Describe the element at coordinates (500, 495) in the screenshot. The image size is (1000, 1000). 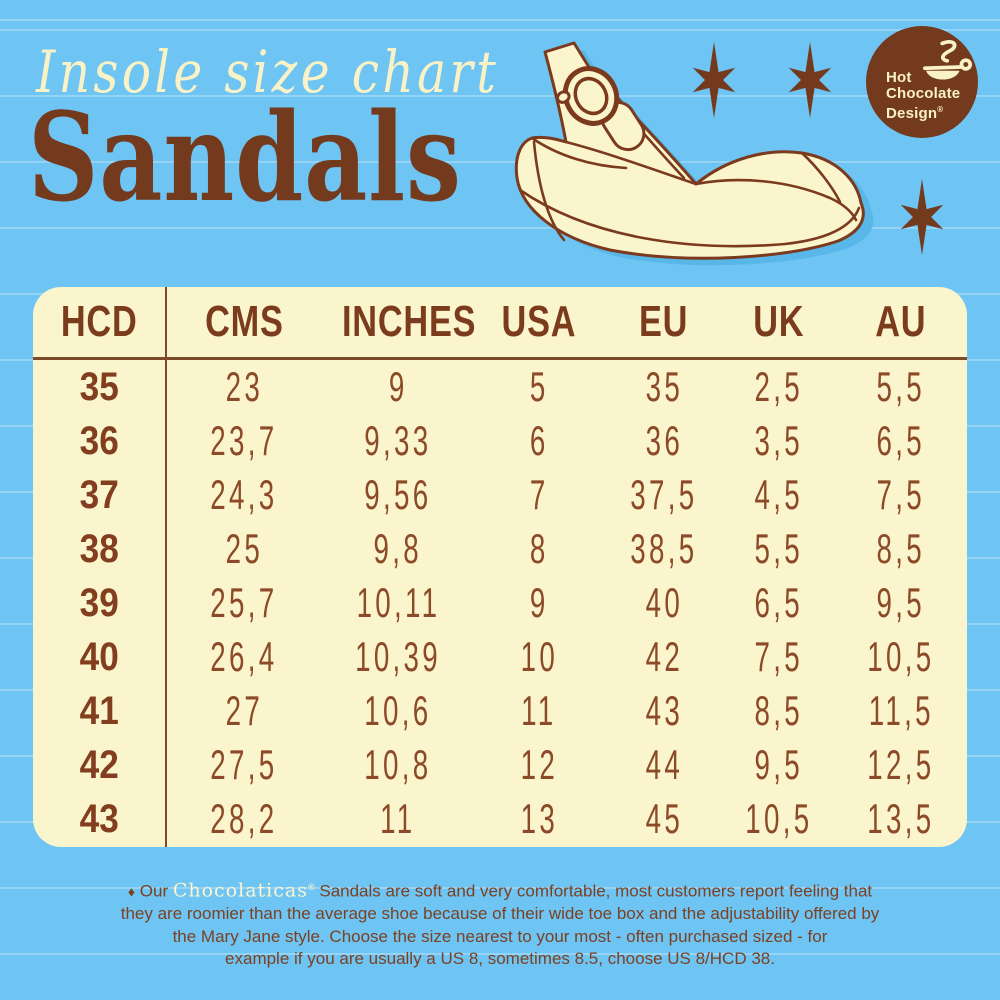
I see `table-row: 37 24,3 9,56 7 37,5 4,5 7,5` at that location.